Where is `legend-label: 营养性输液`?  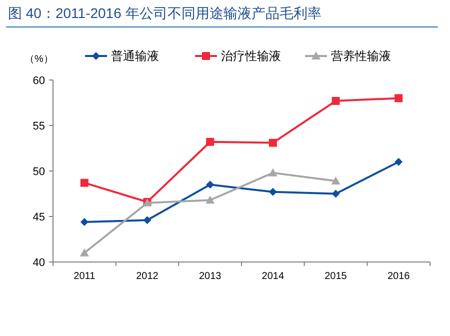
legend-label: 营养性输液 is located at coordinates (361, 56).